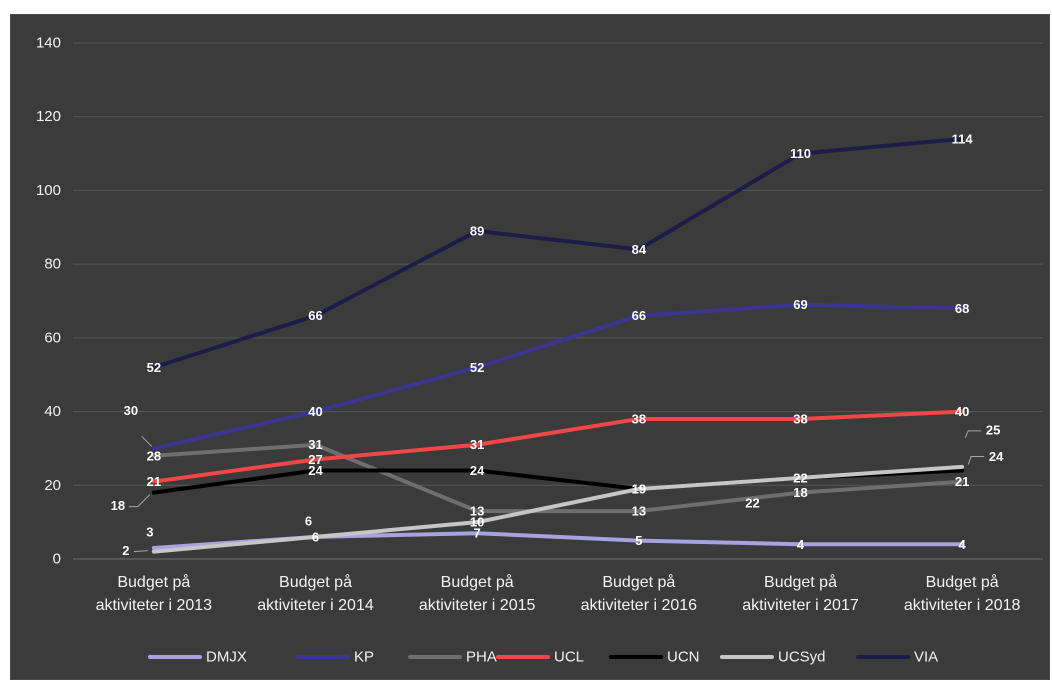 The height and width of the screenshot is (682, 1052). I want to click on y-tick-label: 100, so click(48, 190).